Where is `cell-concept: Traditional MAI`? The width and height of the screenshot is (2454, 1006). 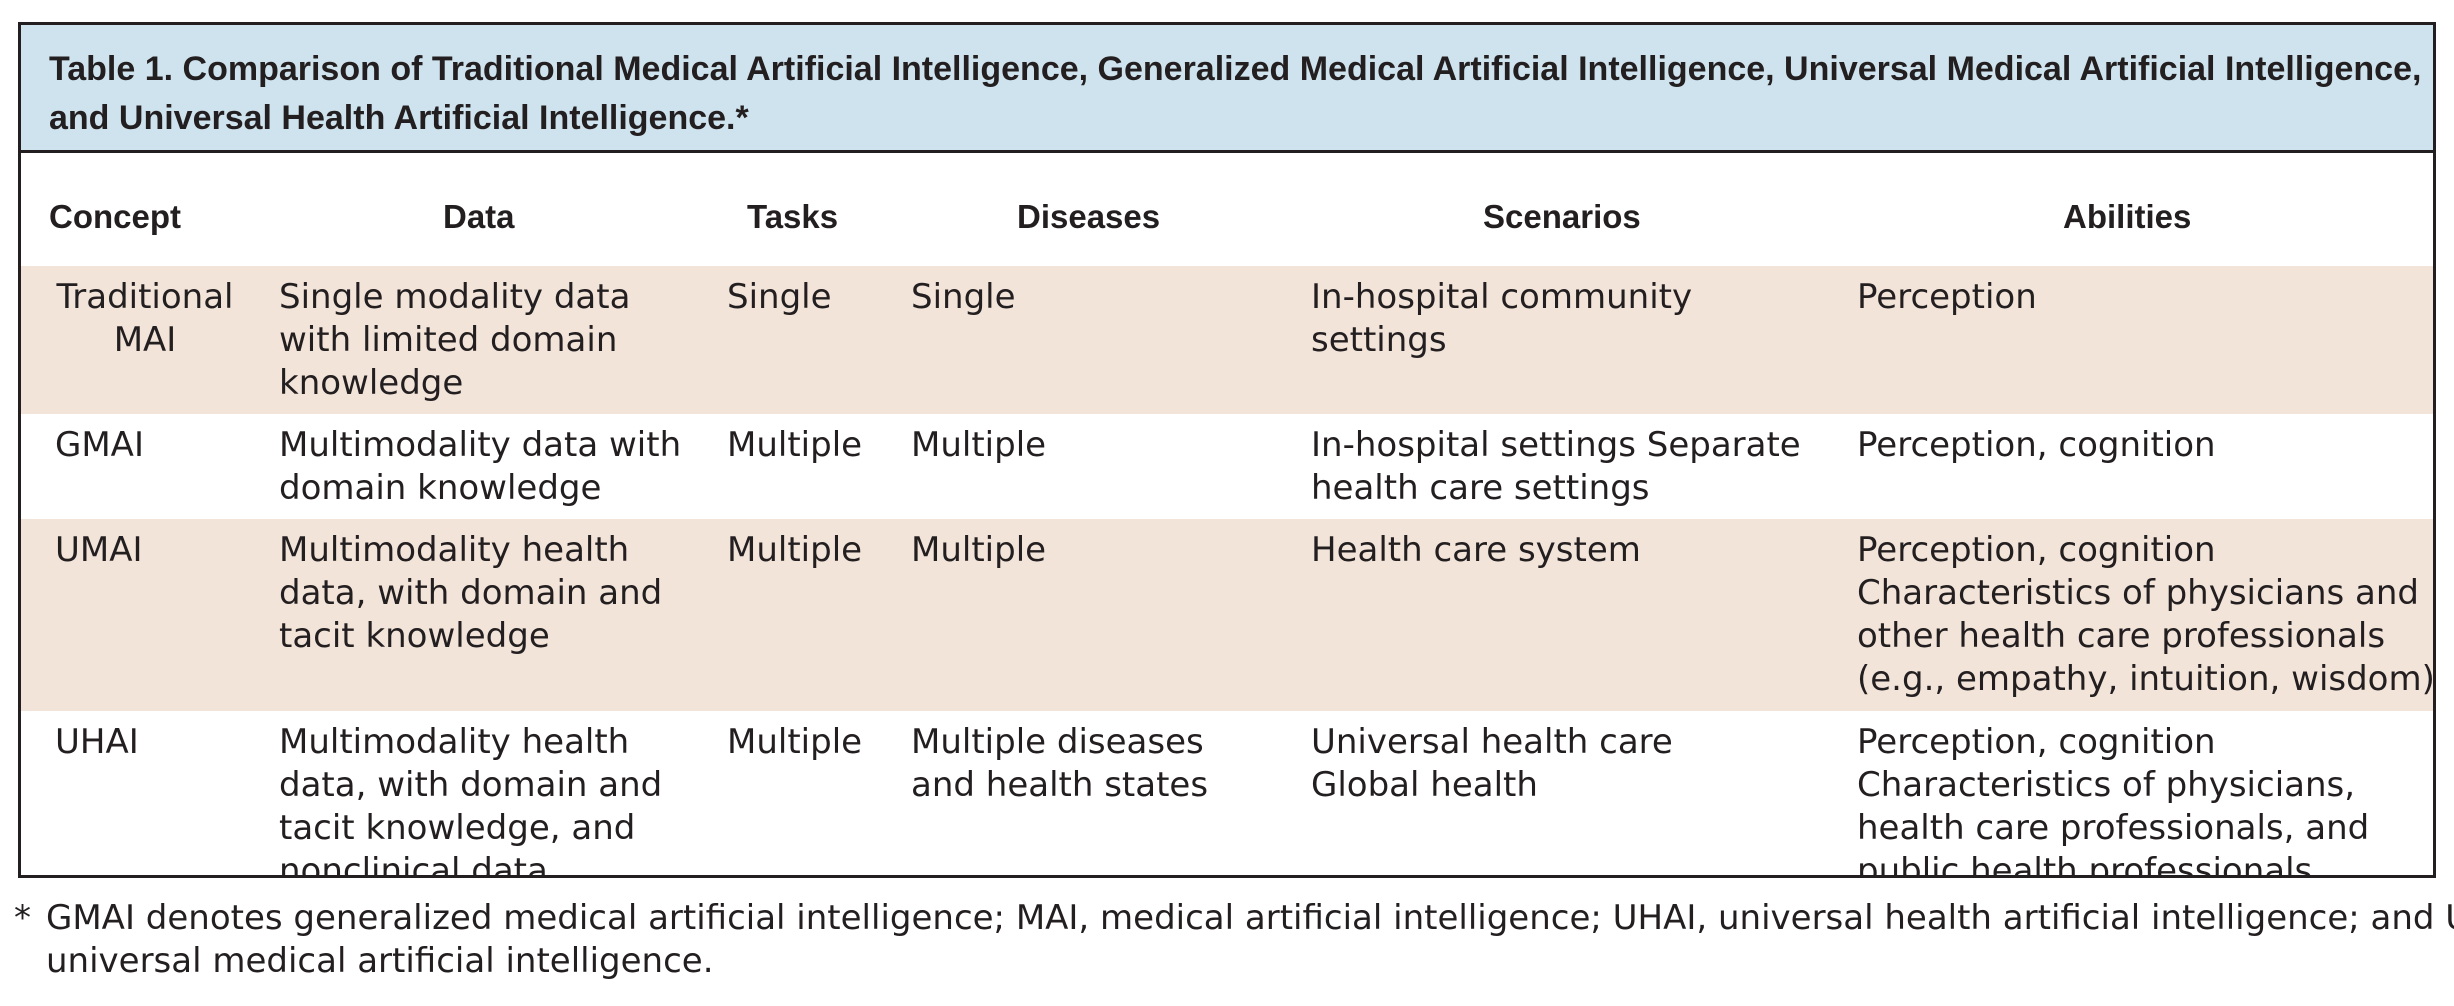 cell-concept: Traditional MAI is located at coordinates (145, 318).